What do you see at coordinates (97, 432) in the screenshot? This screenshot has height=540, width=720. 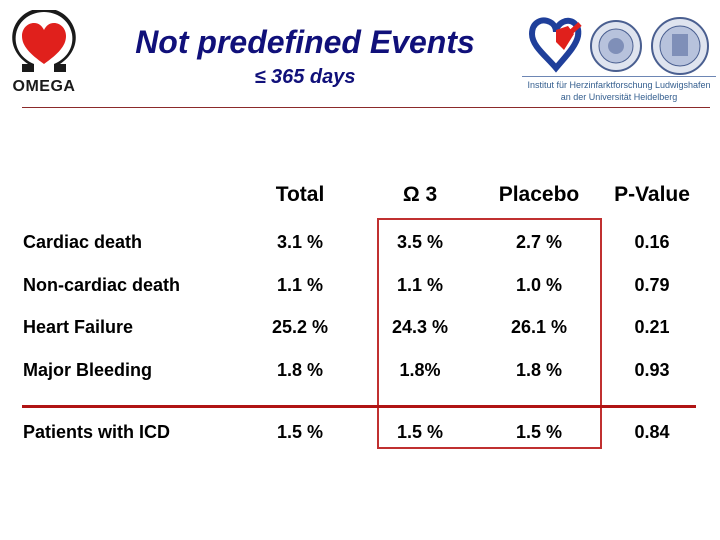 I see `row-label-patients-with-icd: Patients with ICD` at bounding box center [97, 432].